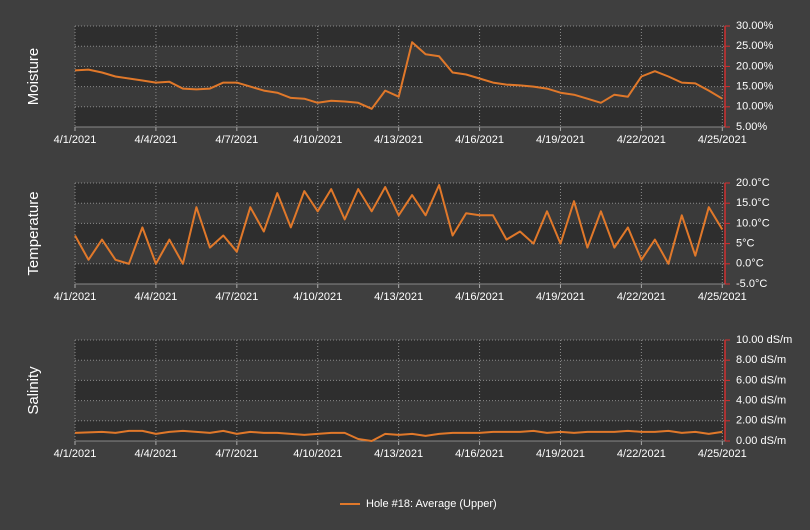 This screenshot has width=810, height=530. What do you see at coordinates (761, 360) in the screenshot?
I see `y-tick-label: 8.00 dS/m` at bounding box center [761, 360].